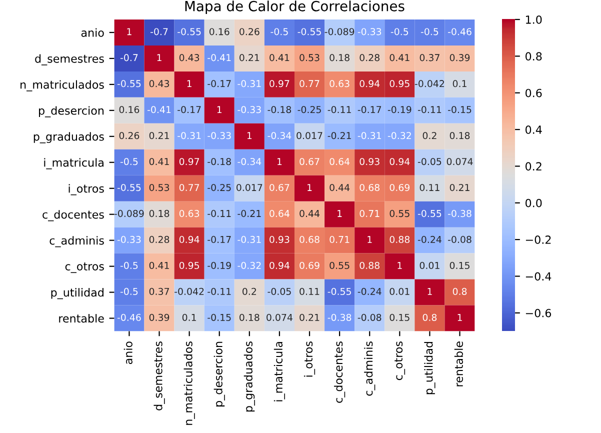 The height and width of the screenshot is (433, 601). What do you see at coordinates (77, 294) in the screenshot?
I see `y-tick-label: p_utilidad` at bounding box center [77, 294].